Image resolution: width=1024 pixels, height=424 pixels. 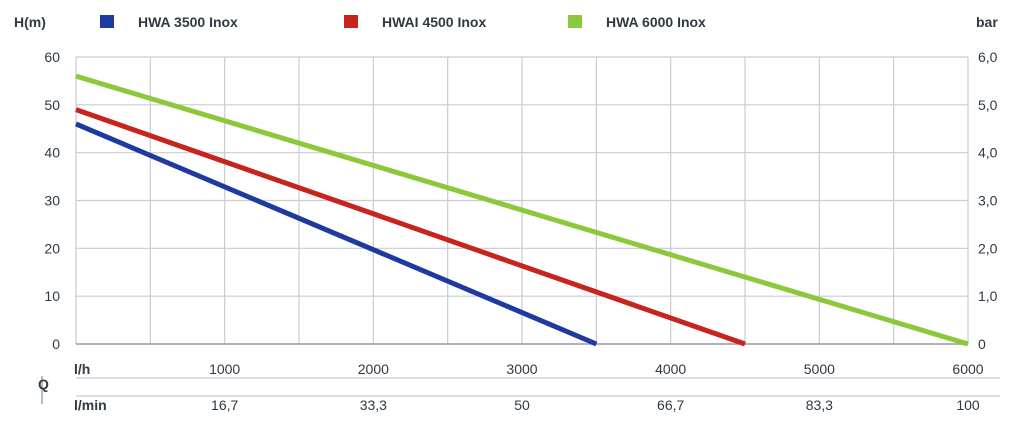 I want to click on x2-tick-label: 33,3, so click(x=373, y=405).